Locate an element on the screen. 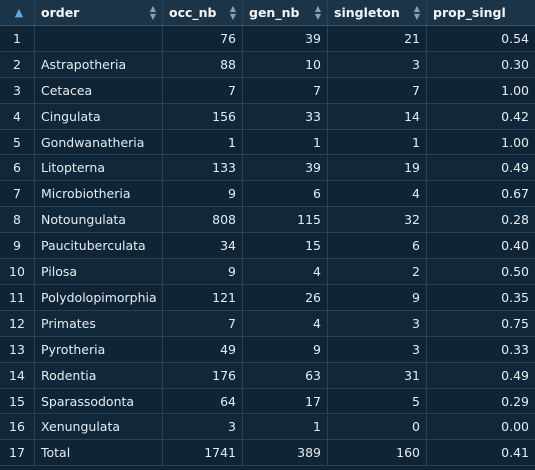 The image size is (535, 470). cell-order: Paucituberculata is located at coordinates (99, 246).